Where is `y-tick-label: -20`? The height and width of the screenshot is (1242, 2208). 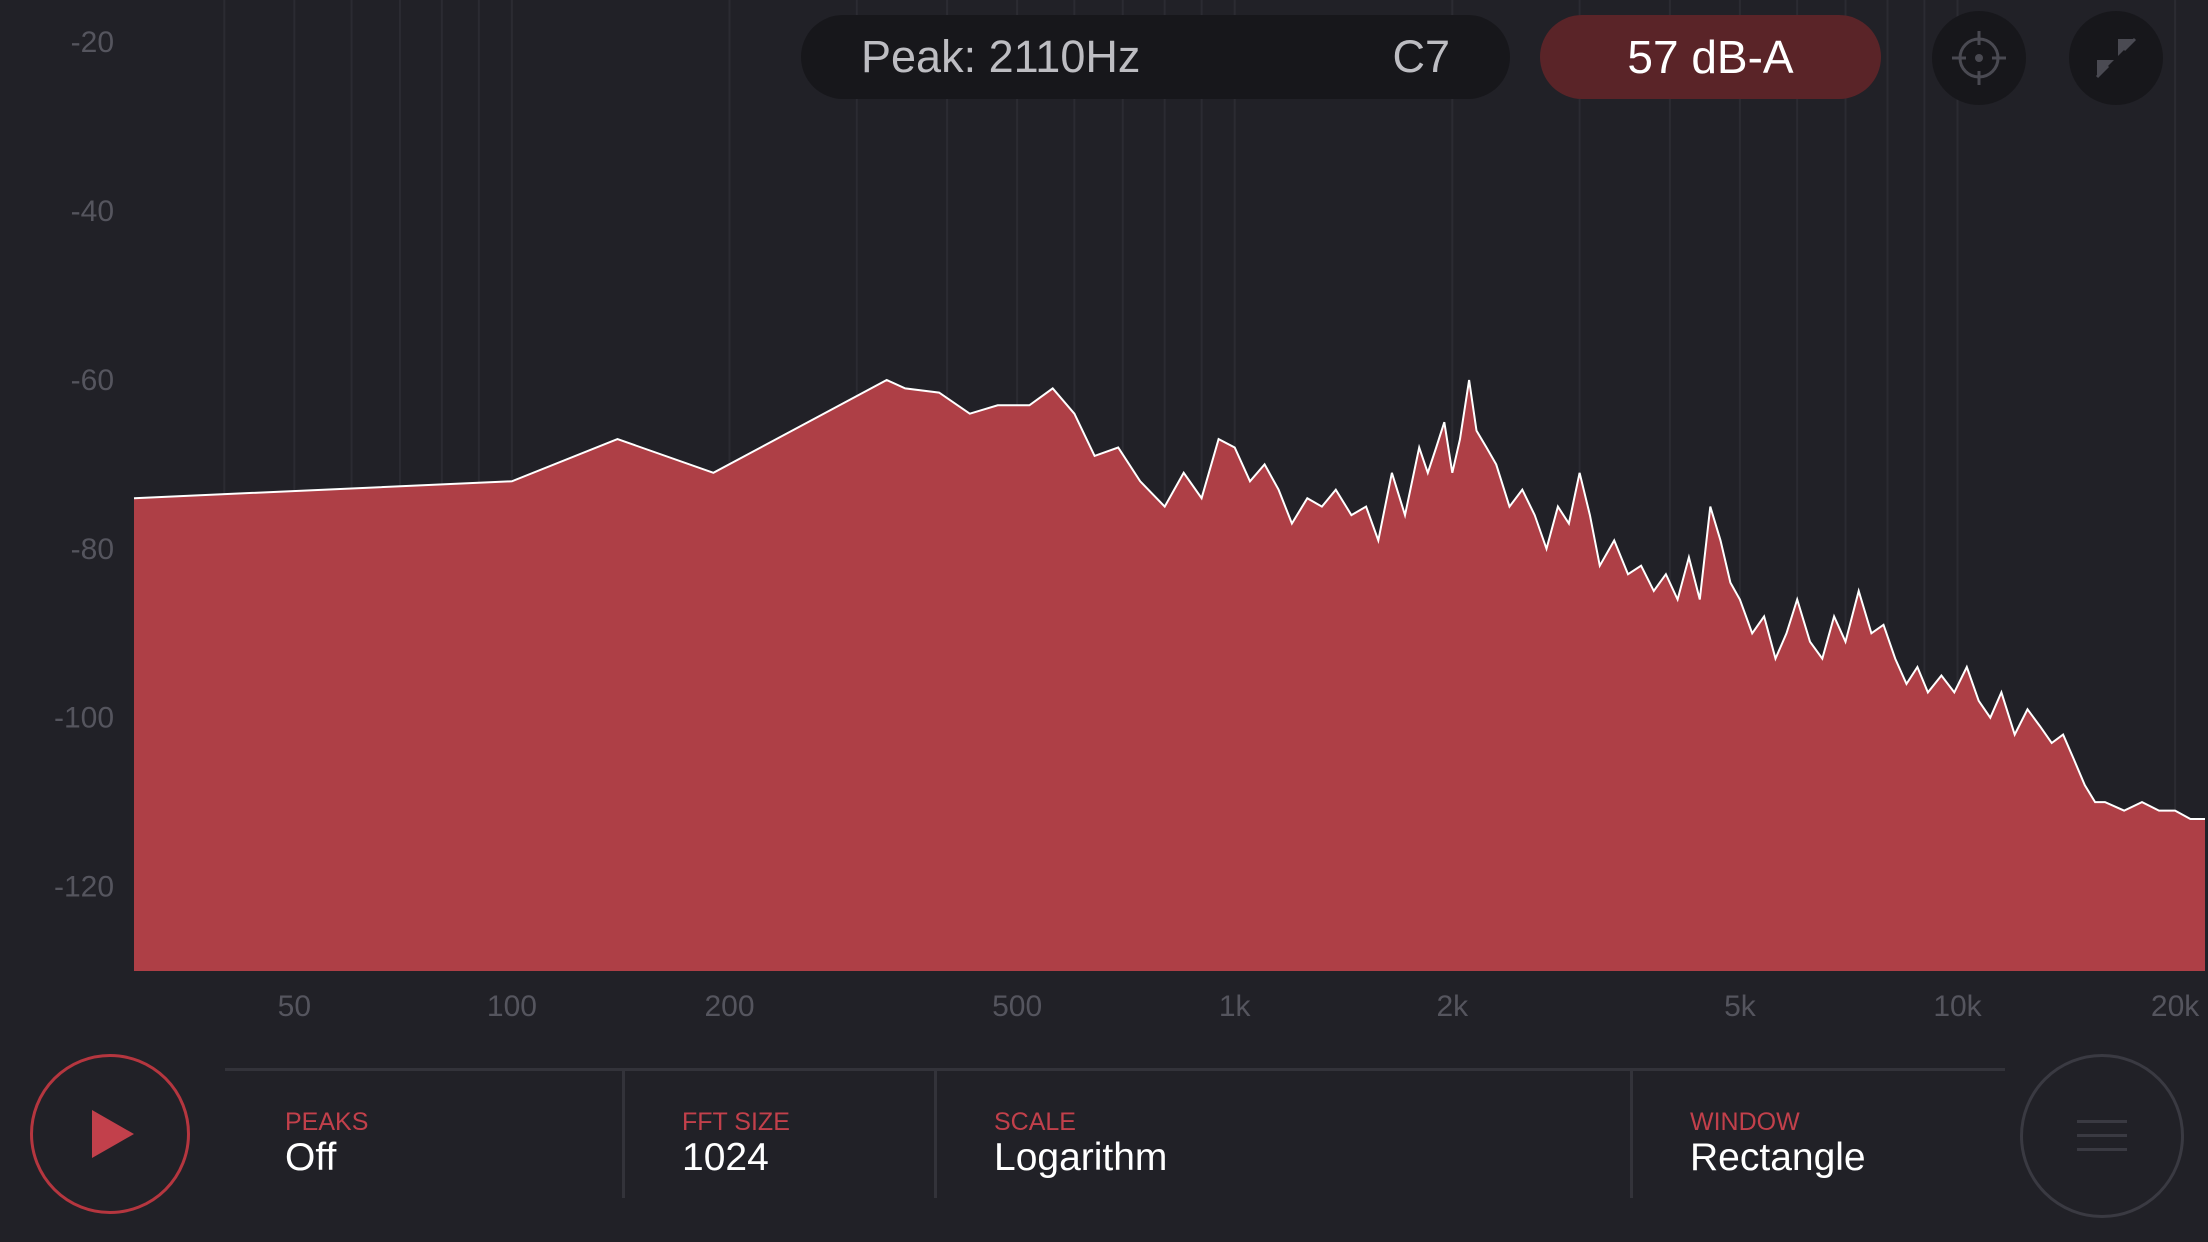
y-tick-label: -20 is located at coordinates (92, 42).